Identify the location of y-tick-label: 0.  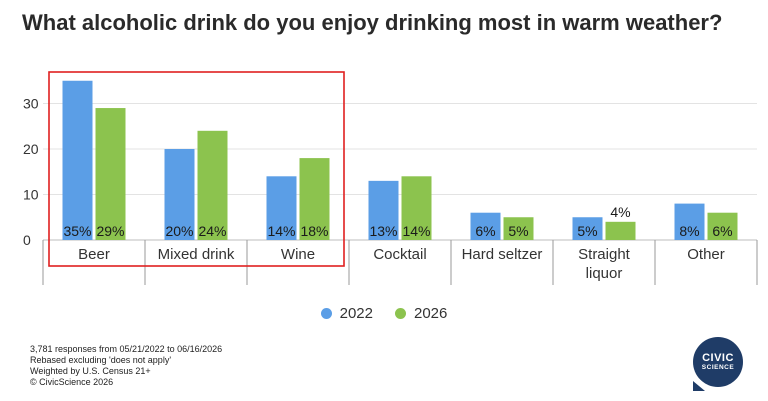
(27, 240).